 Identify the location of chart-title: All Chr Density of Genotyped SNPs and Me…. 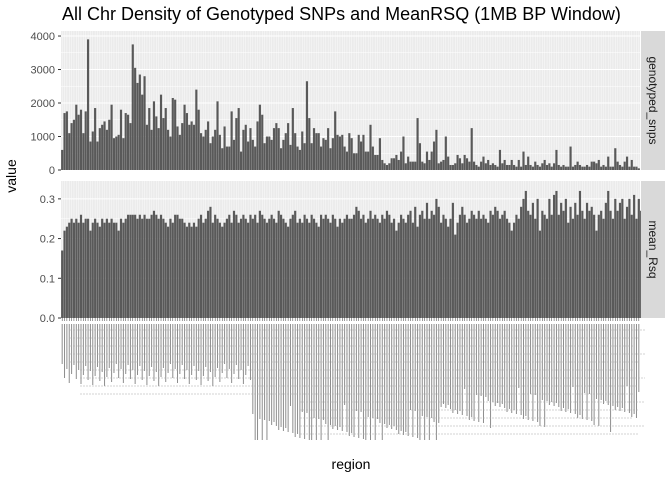
(341, 14).